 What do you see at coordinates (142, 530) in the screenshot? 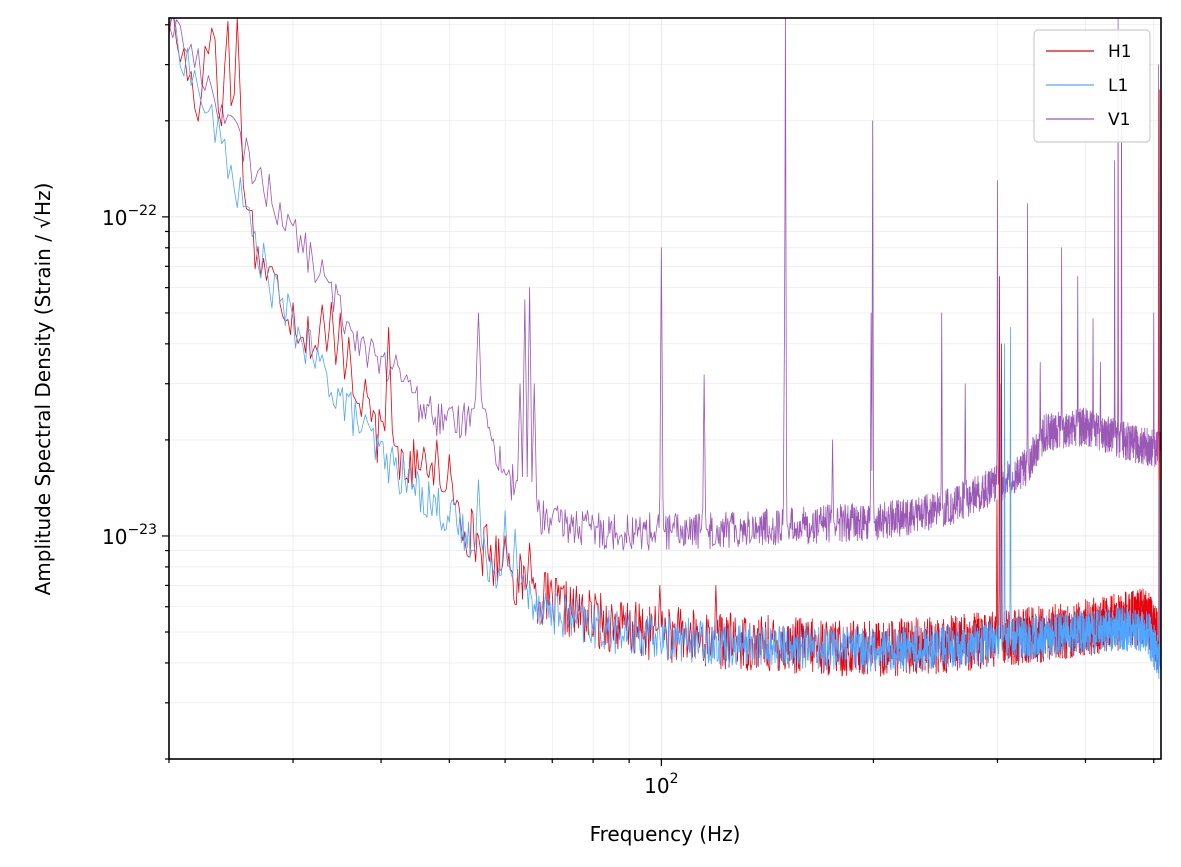
I see `y-tick-exponent: −23` at bounding box center [142, 530].